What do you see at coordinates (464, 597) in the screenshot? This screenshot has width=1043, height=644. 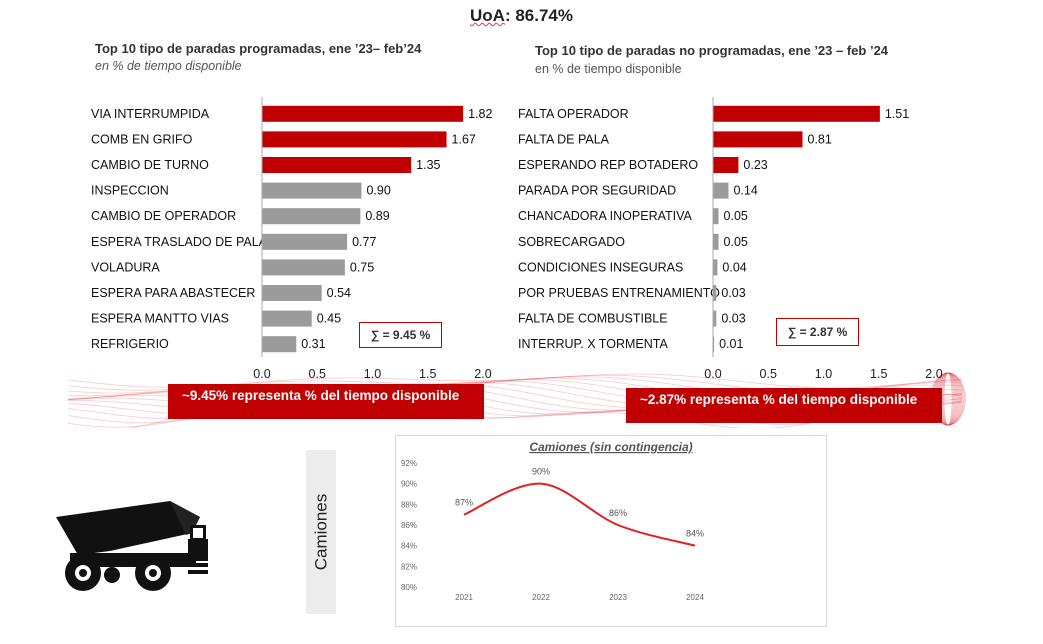 I see `line-chart-xtick-label: 2021` at bounding box center [464, 597].